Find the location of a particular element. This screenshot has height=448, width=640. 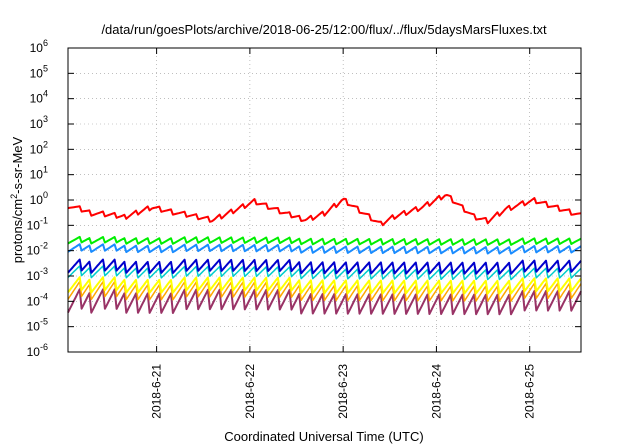

y-tick-label: 10¹ is located at coordinates (39, 173).